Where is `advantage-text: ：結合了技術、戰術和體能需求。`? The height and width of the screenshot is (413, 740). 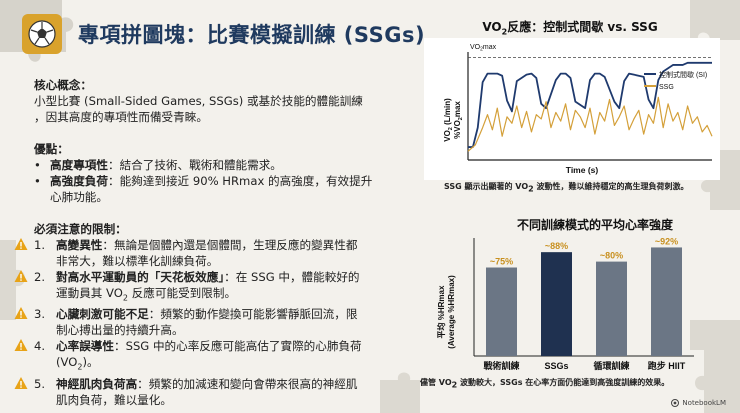 advantage-text: ：結合了技術、戰術和體能需求。 is located at coordinates (194, 165).